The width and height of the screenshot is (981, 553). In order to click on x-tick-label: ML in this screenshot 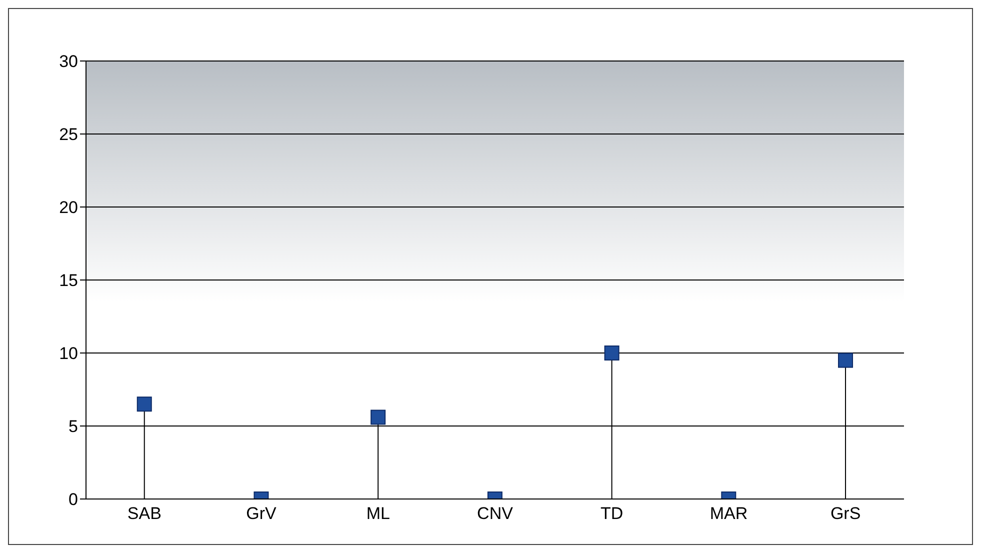, I will do `click(378, 514)`.